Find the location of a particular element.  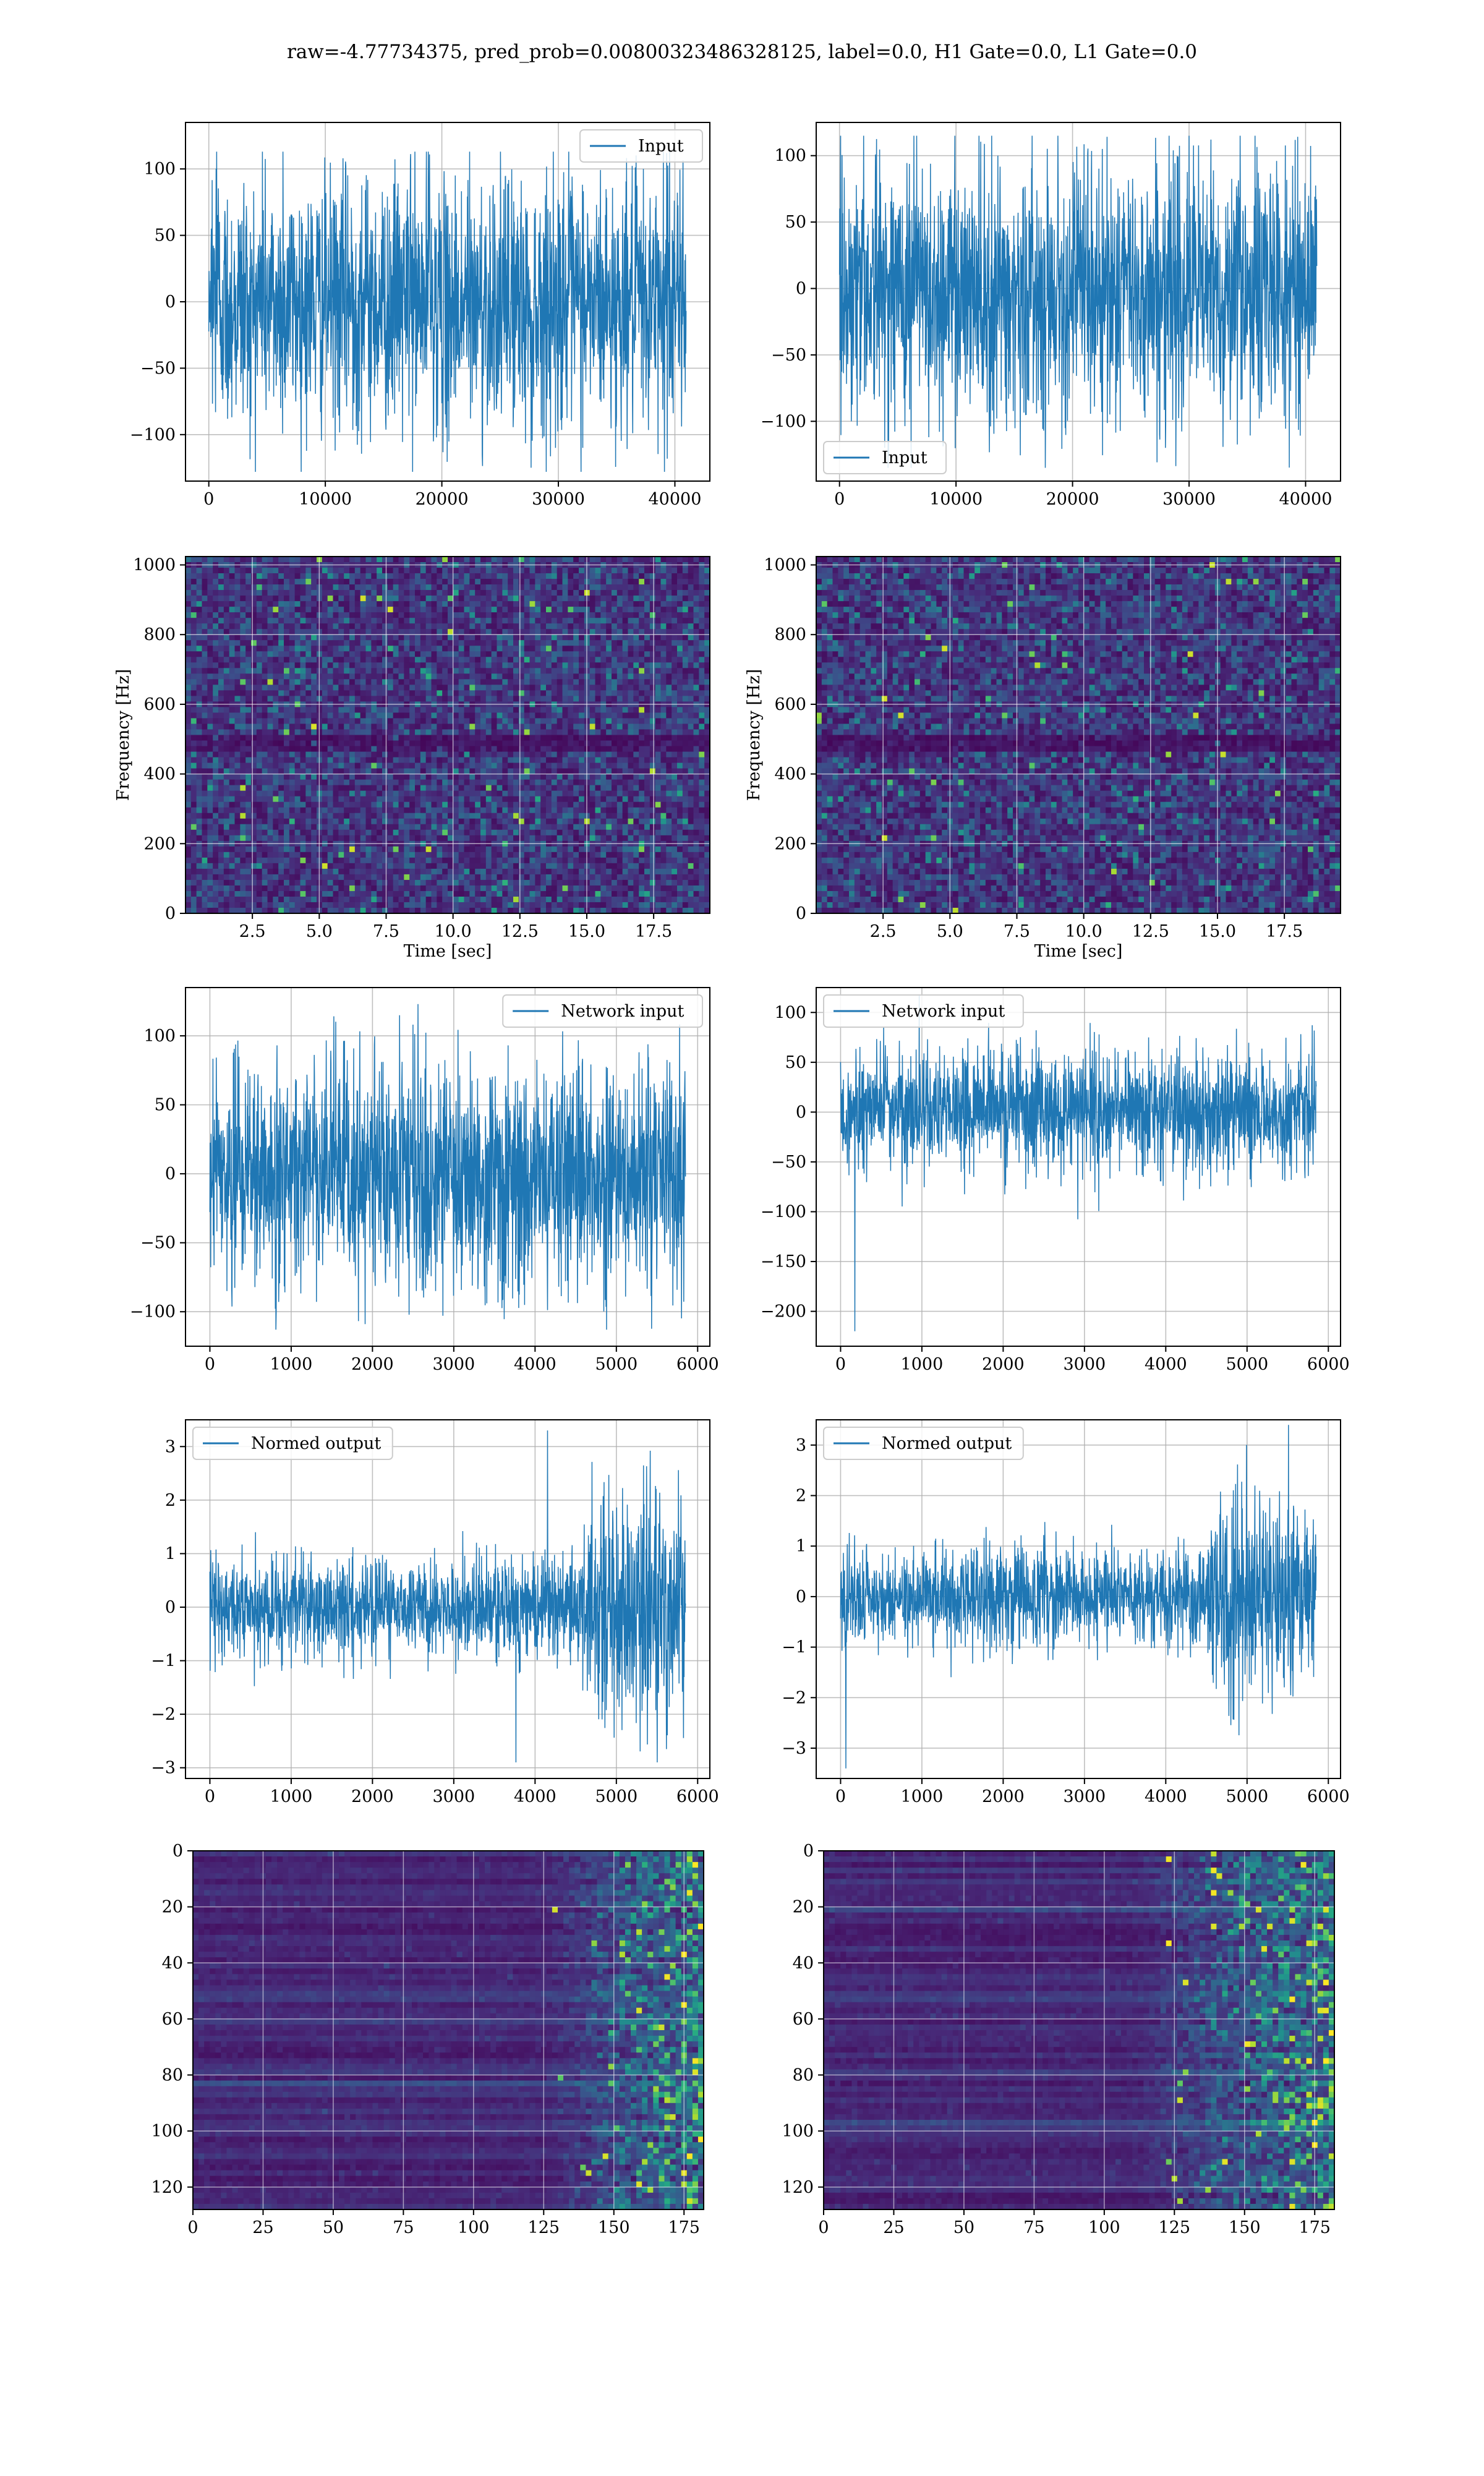

y-tick-label-6: 3 is located at coordinates (170, 1446).